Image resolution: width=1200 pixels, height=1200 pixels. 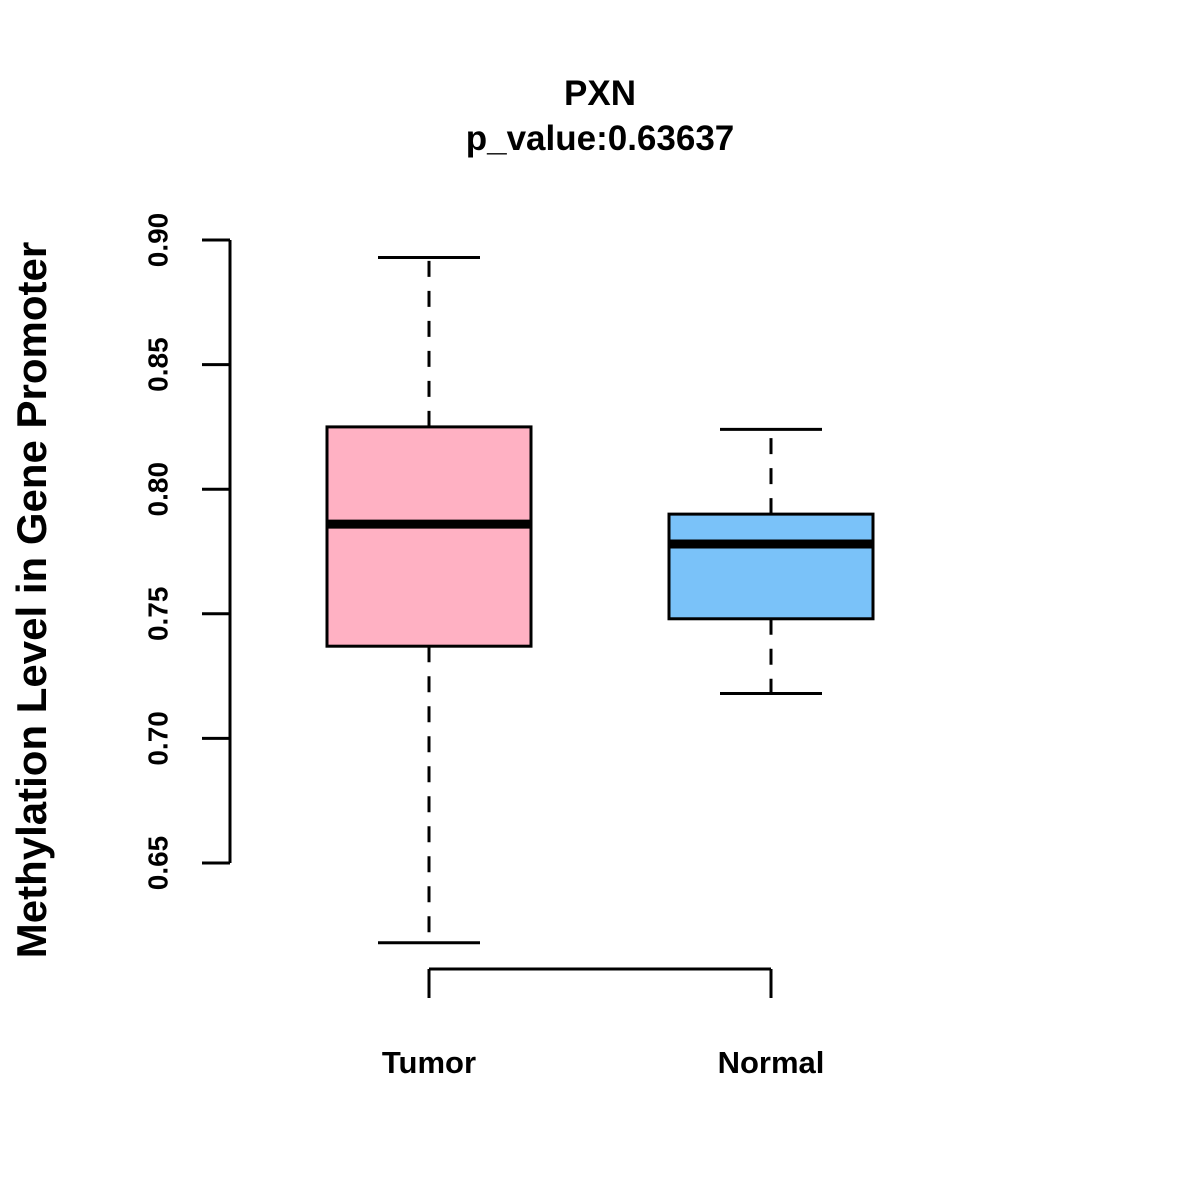 What do you see at coordinates (771, 1062) in the screenshot?
I see `x-tick-label-normal: Normal` at bounding box center [771, 1062].